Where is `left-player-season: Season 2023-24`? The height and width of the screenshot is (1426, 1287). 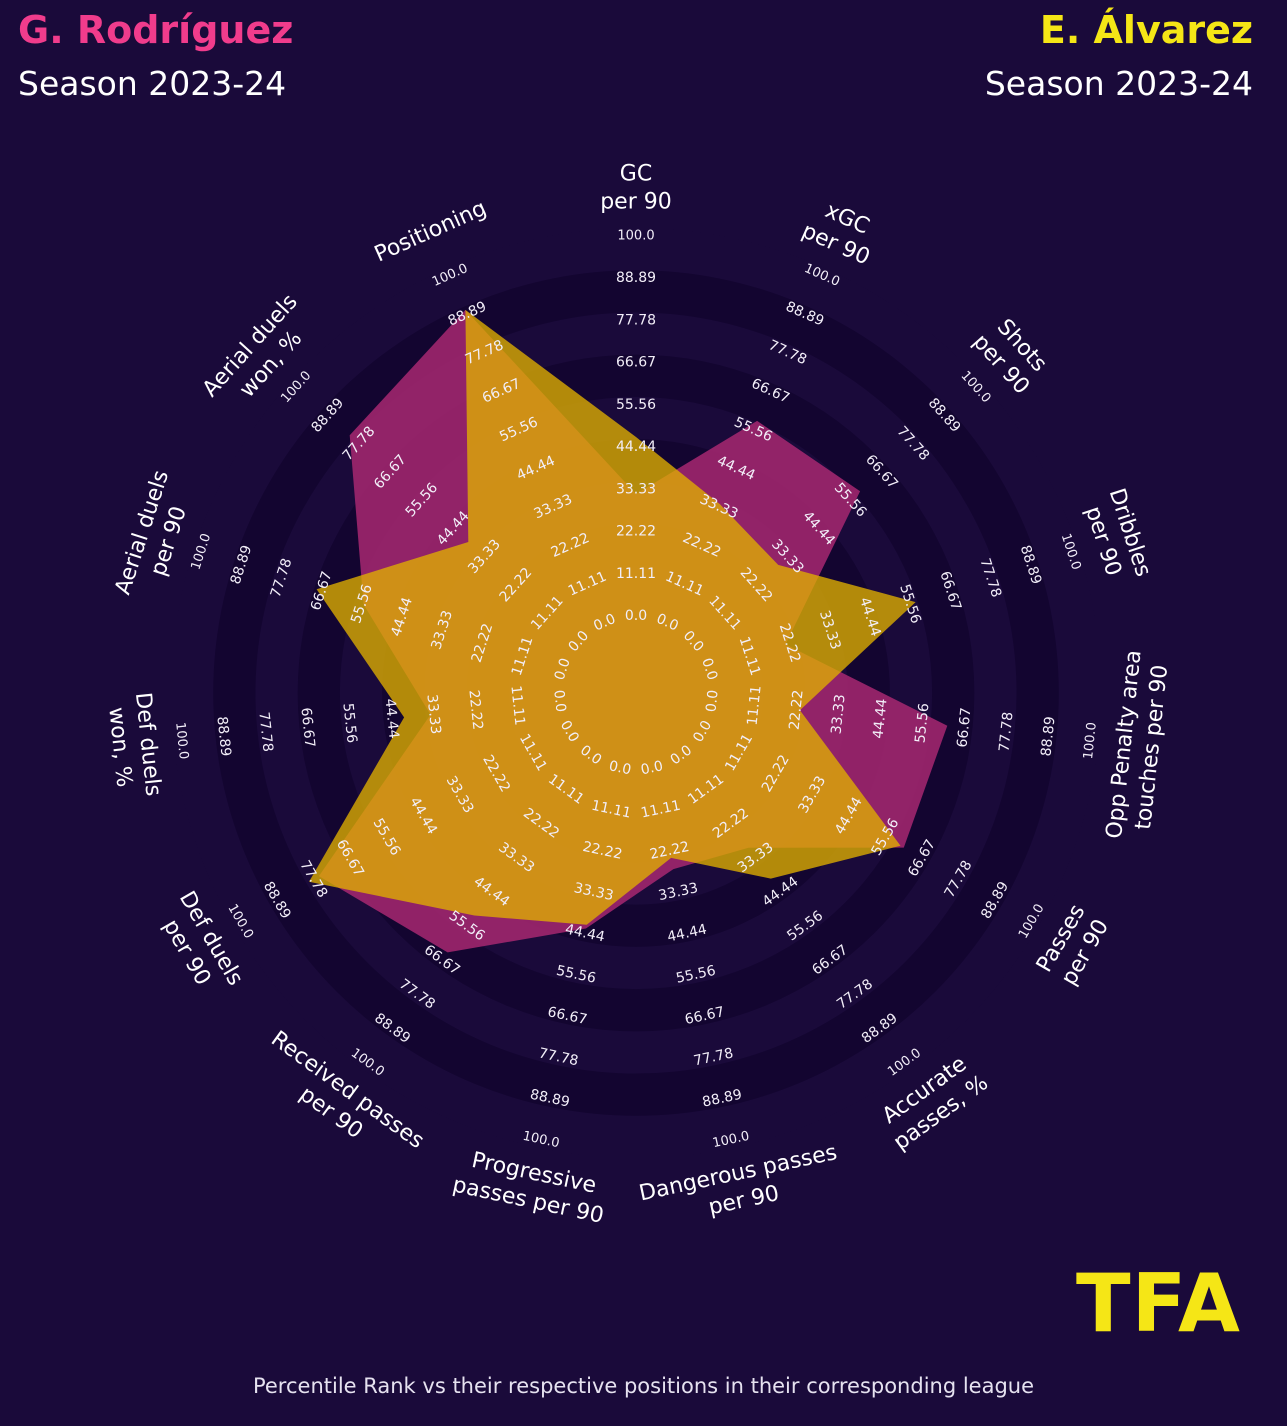
left-player-season: Season 2023-24 is located at coordinates (152, 83).